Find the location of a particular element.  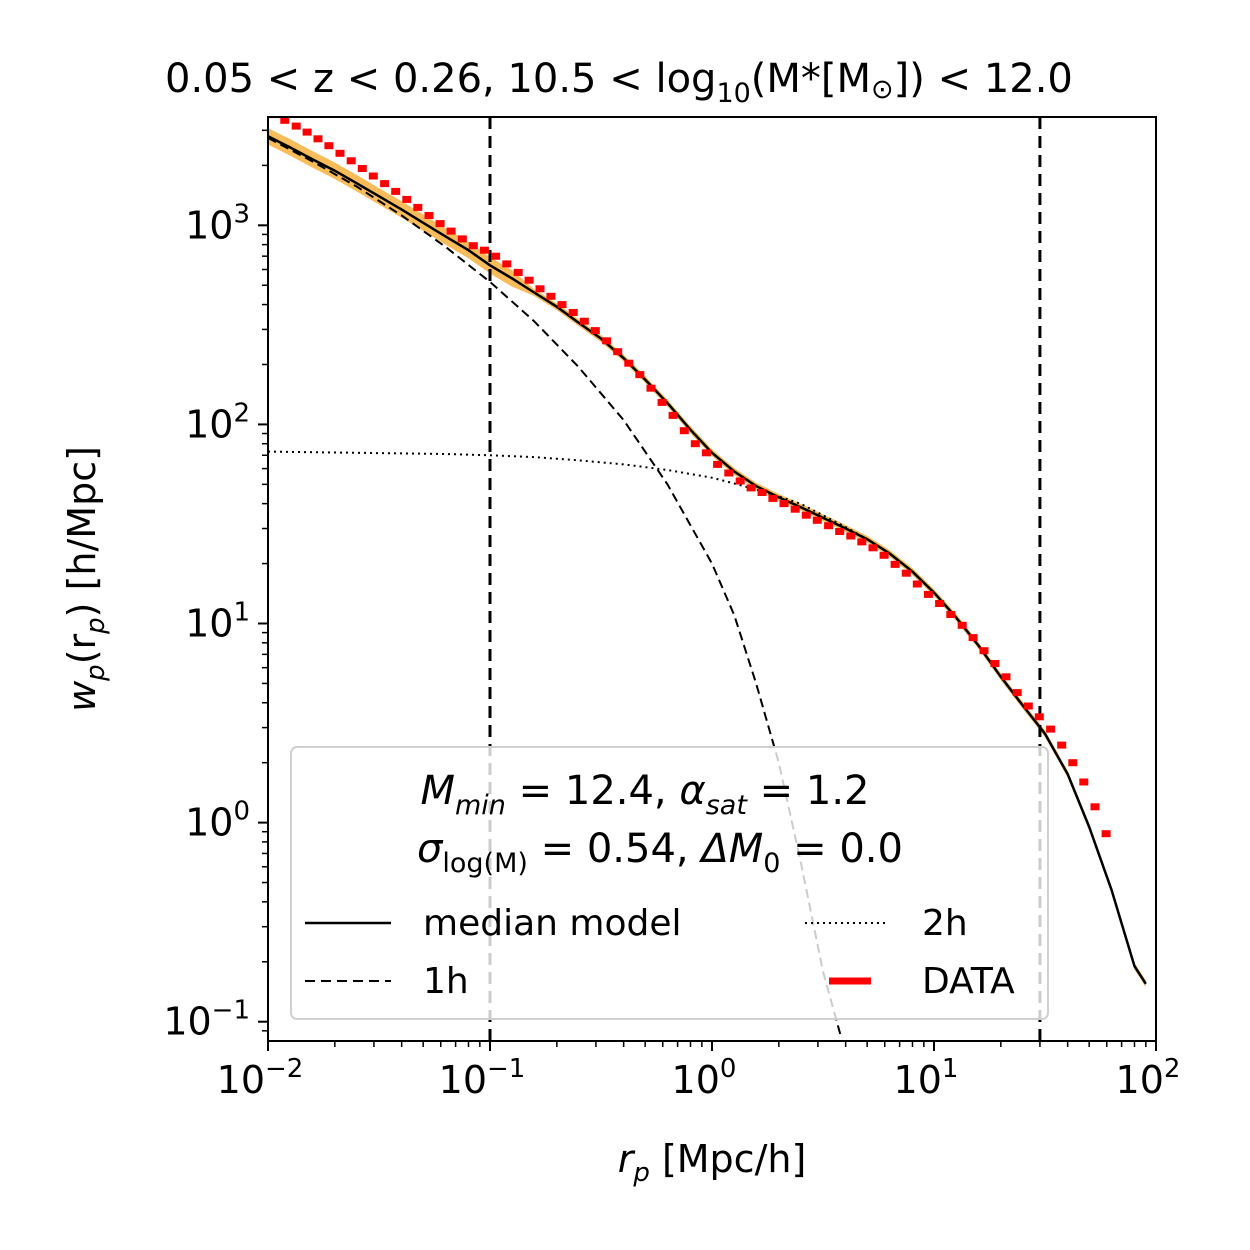

legend-label-data: DATA is located at coordinates (968, 981).